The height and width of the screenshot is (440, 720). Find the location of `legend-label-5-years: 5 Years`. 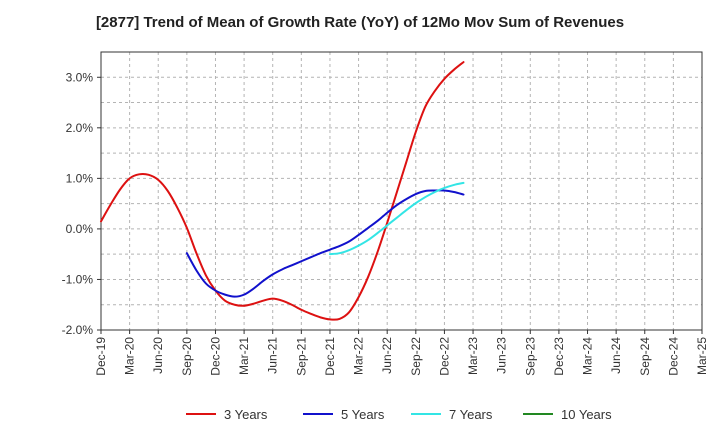

legend-label-5-years: 5 Years is located at coordinates (363, 414).